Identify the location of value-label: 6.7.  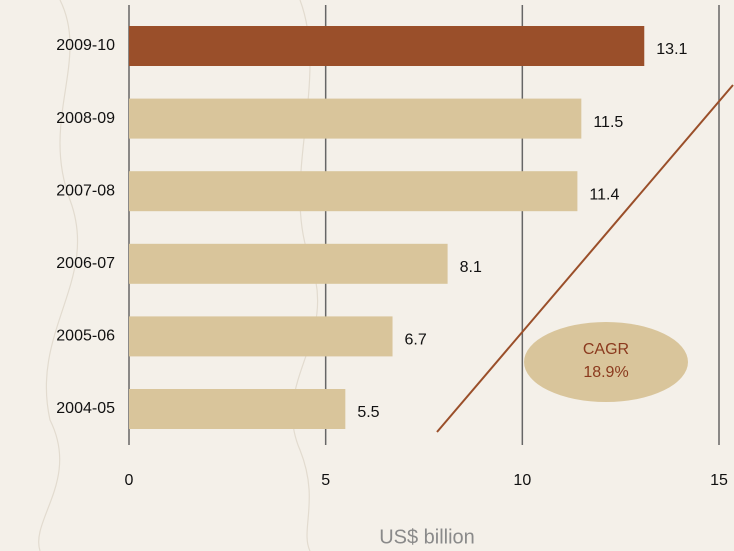
(416, 340).